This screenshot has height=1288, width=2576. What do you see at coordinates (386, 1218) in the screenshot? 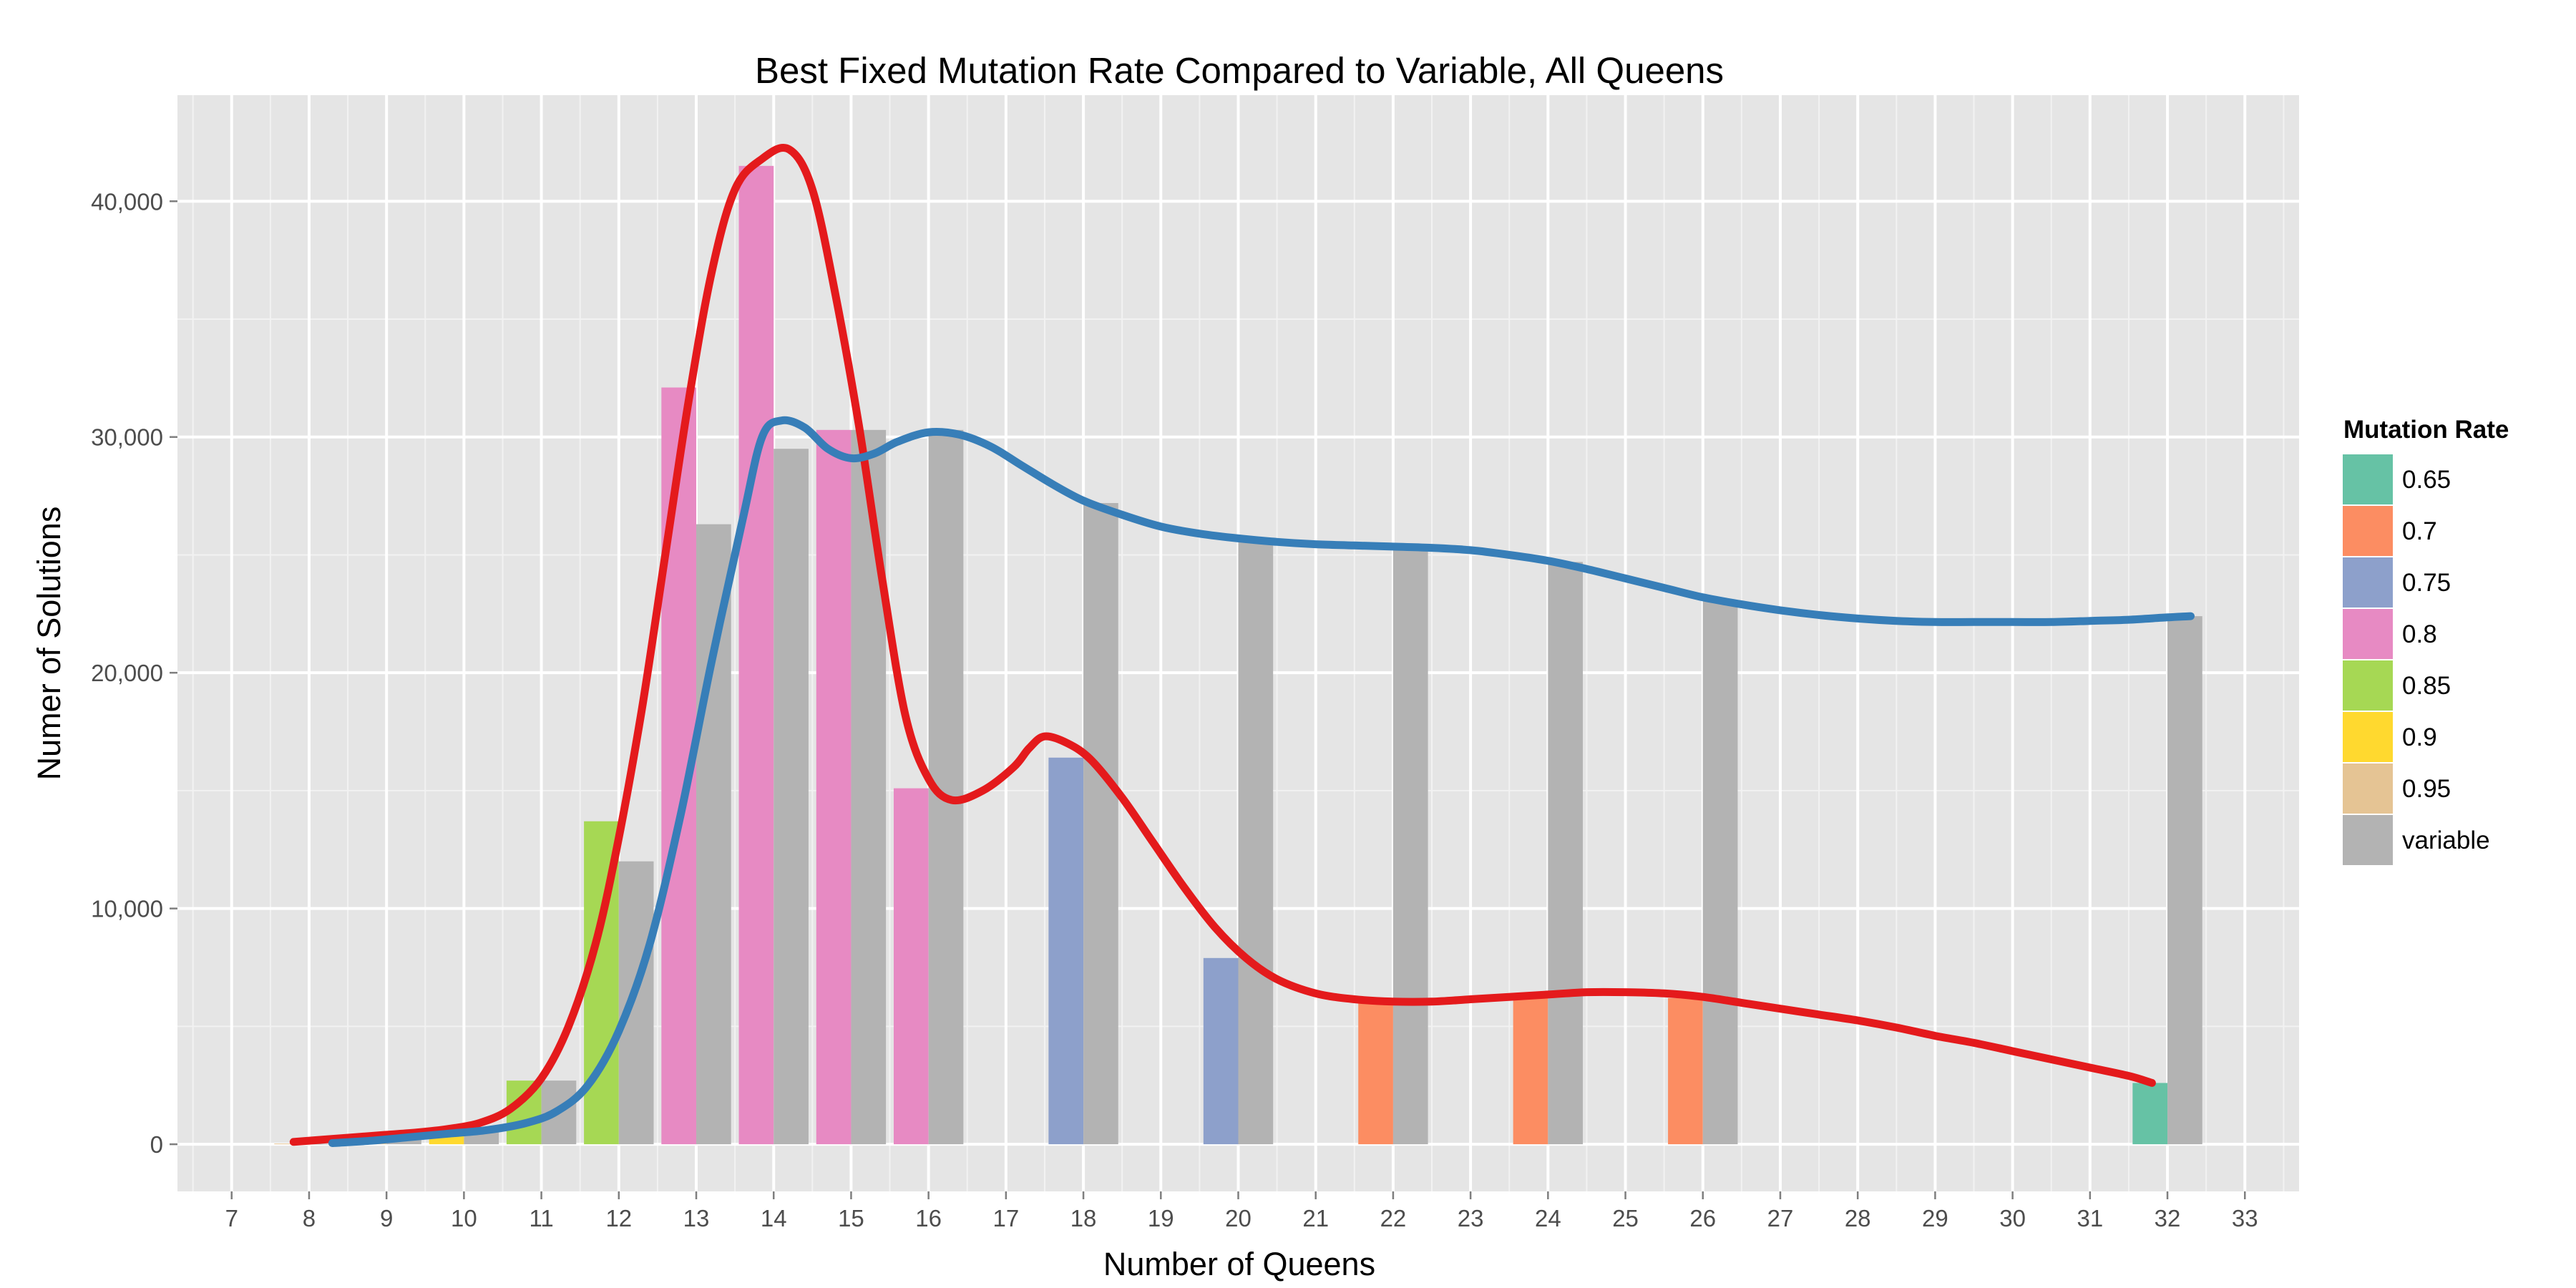
I see `x-tick-label: 9` at bounding box center [386, 1218].